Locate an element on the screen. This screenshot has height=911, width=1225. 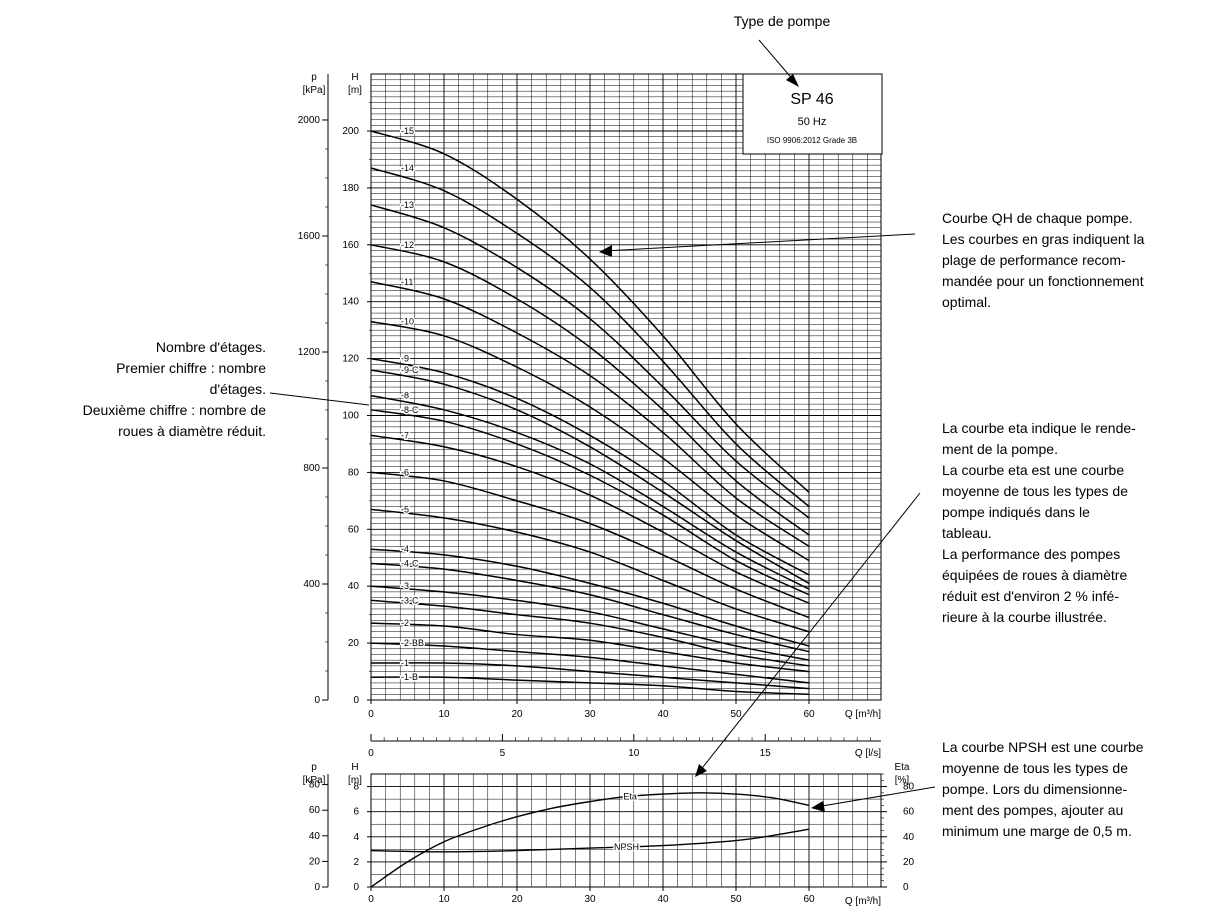
lower-q-tick-label: 10 is located at coordinates (444, 899).